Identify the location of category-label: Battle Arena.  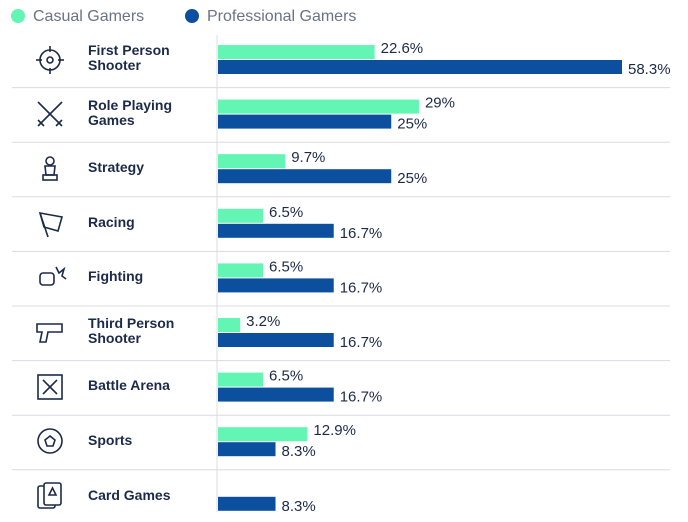
(129, 385).